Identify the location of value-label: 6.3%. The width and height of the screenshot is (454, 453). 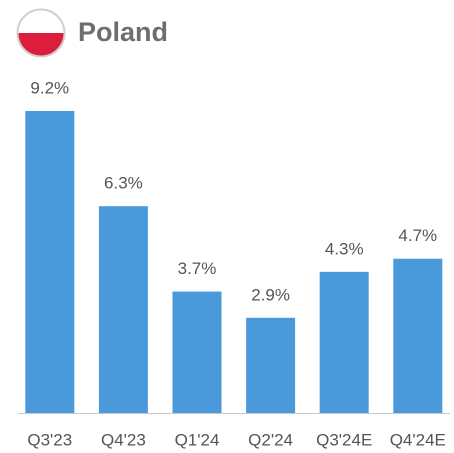
(123, 183).